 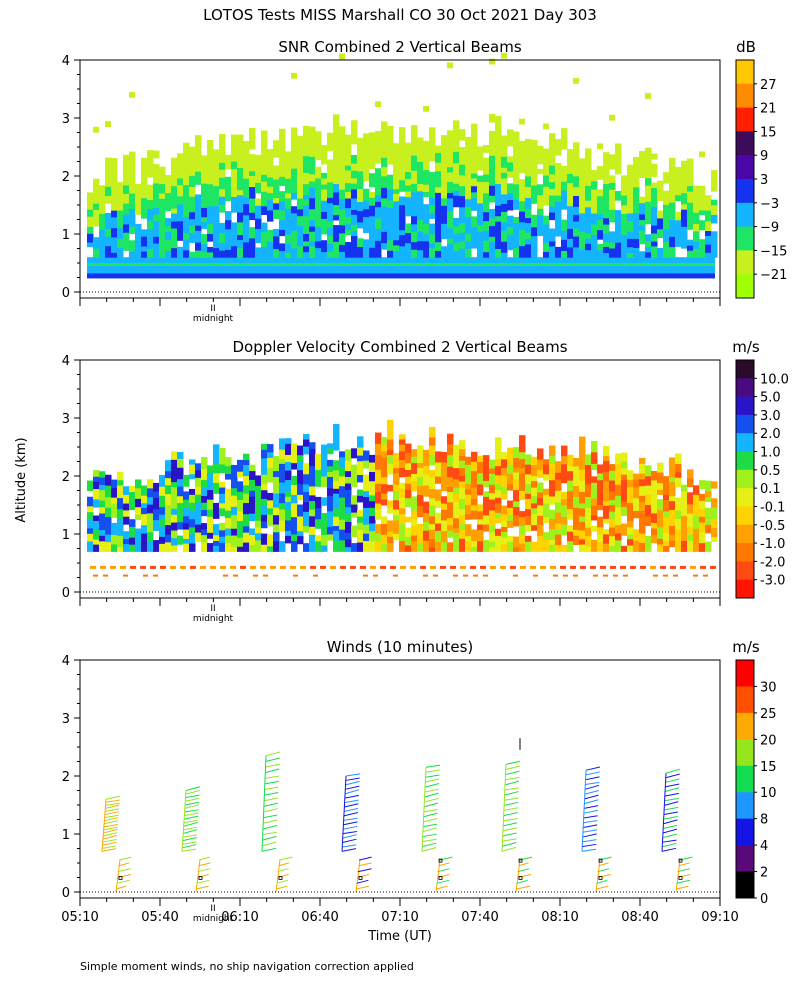 What do you see at coordinates (772, 526) in the screenshot?
I see `colorbar-label: -0.5` at bounding box center [772, 526].